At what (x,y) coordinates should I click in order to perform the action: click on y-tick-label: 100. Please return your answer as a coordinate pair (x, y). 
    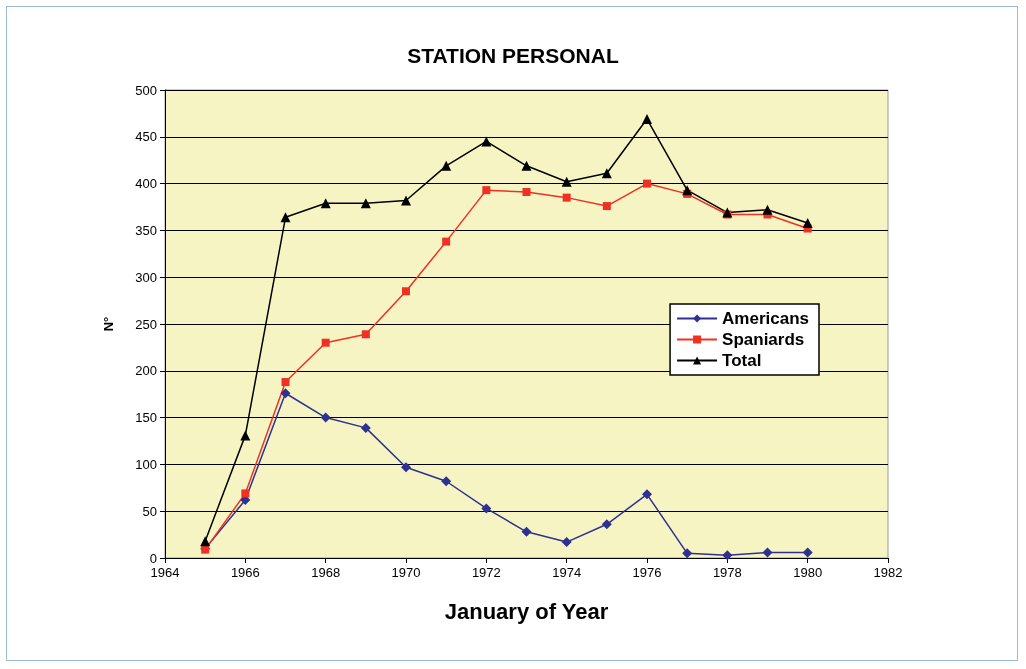
    Looking at the image, I should click on (146, 464).